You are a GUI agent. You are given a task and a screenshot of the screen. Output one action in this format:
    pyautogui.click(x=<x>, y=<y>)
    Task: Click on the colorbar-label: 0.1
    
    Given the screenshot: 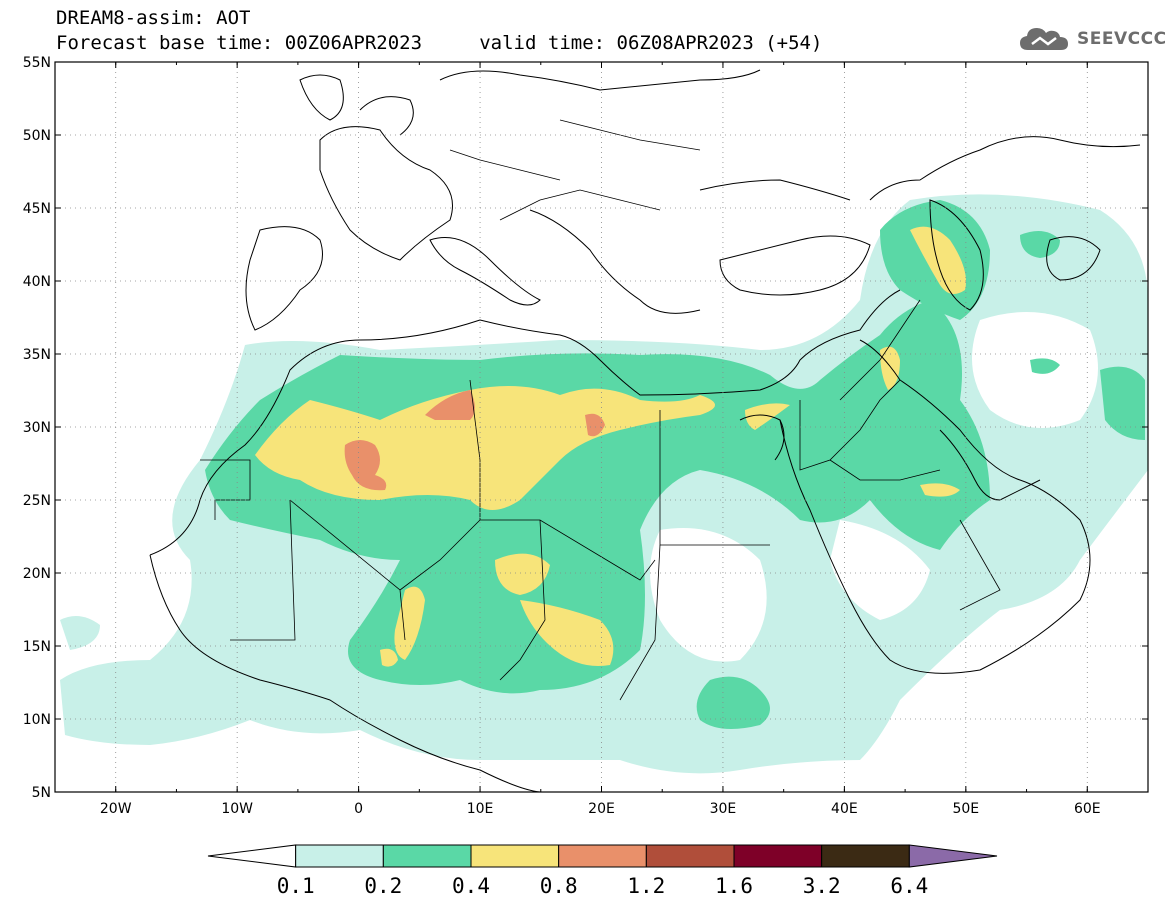 What is the action you would take?
    pyautogui.click(x=296, y=886)
    